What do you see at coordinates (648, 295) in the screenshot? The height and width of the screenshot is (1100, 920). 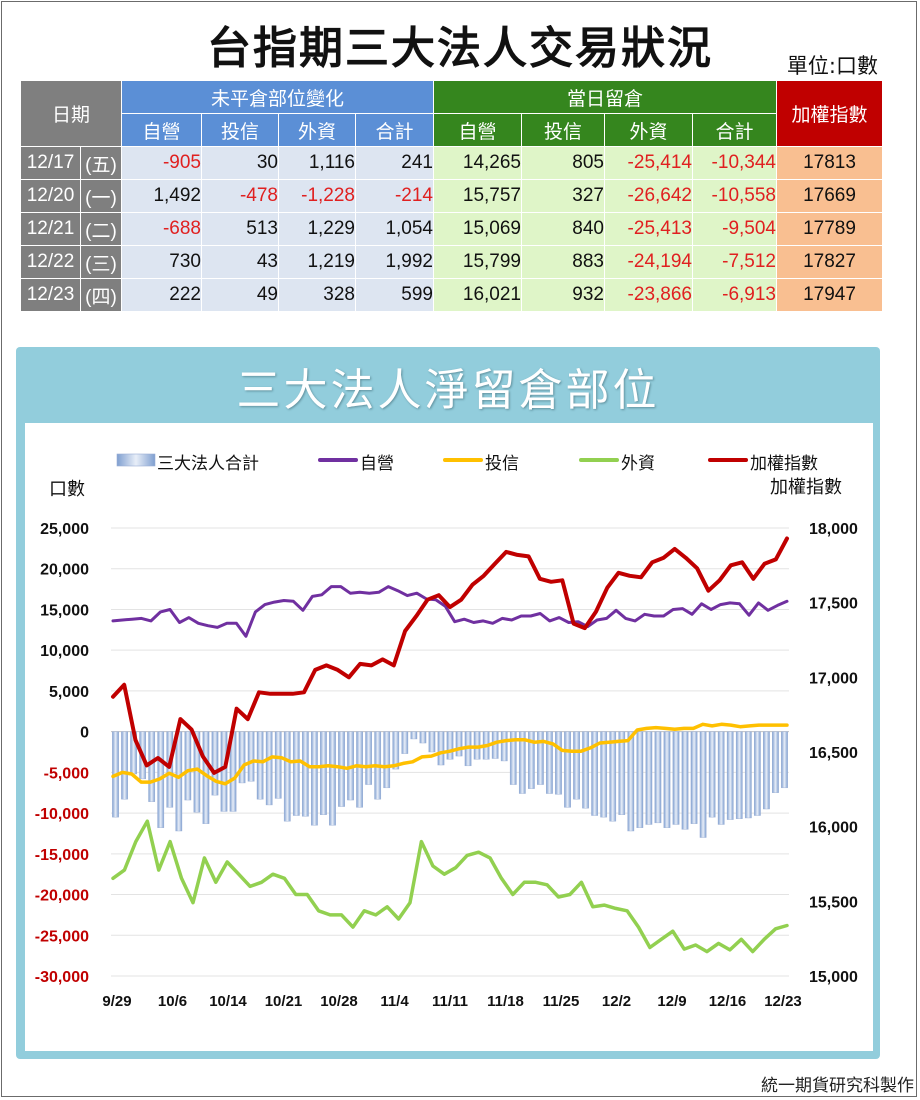 I see `table-cell: -23,866` at bounding box center [648, 295].